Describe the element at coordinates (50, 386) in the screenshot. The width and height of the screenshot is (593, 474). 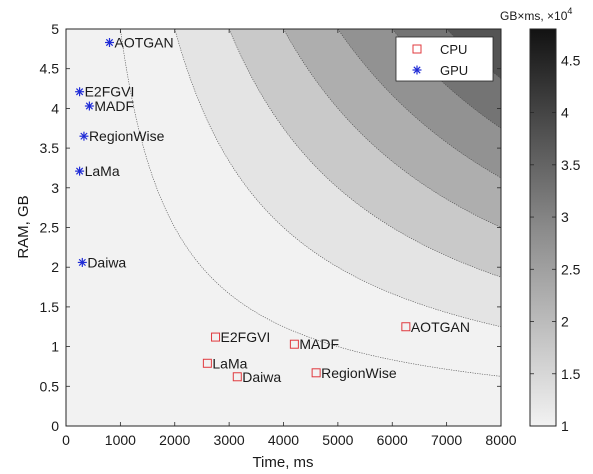
I see `y-tick-label: 0.5` at that location.